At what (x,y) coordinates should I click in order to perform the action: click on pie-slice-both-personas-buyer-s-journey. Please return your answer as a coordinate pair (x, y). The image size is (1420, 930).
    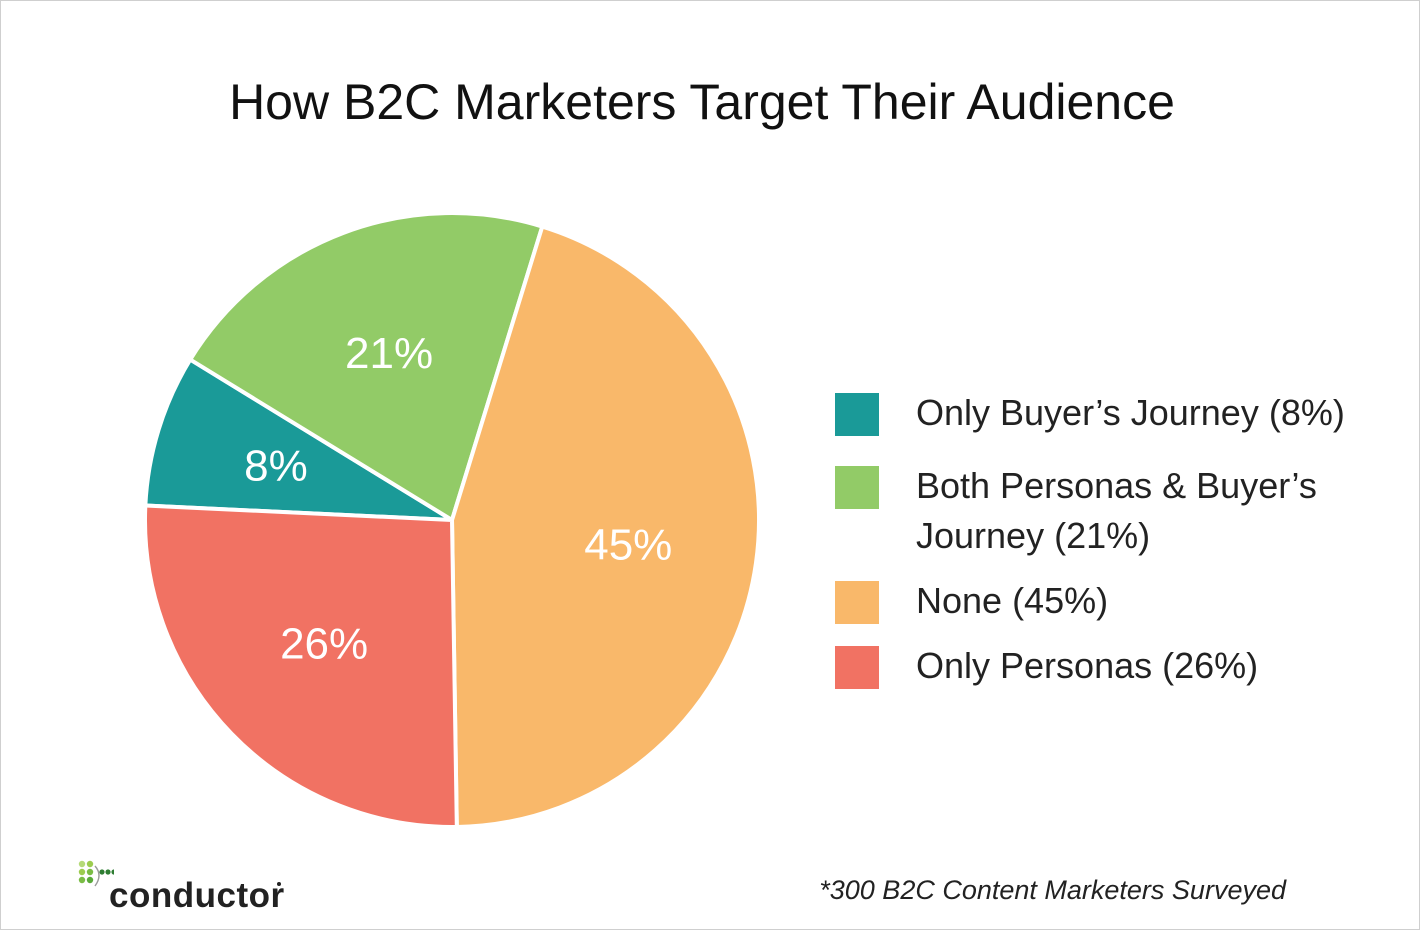
    Looking at the image, I should click on (366, 366).